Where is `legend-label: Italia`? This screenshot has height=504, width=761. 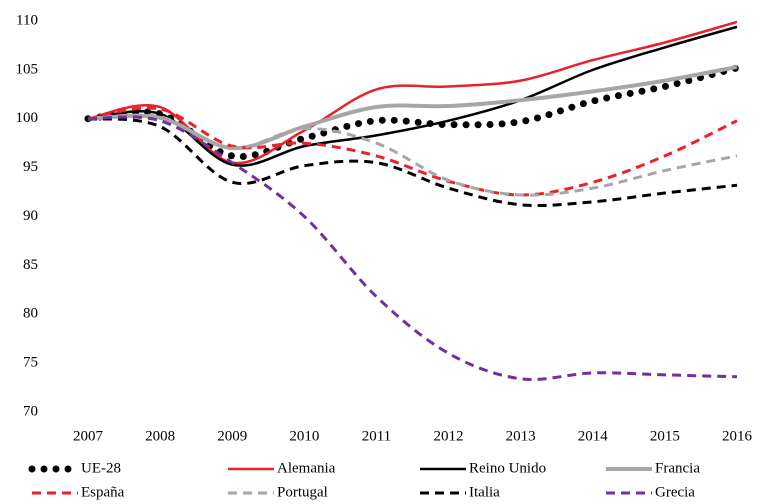
legend-label: Italia is located at coordinates (484, 492).